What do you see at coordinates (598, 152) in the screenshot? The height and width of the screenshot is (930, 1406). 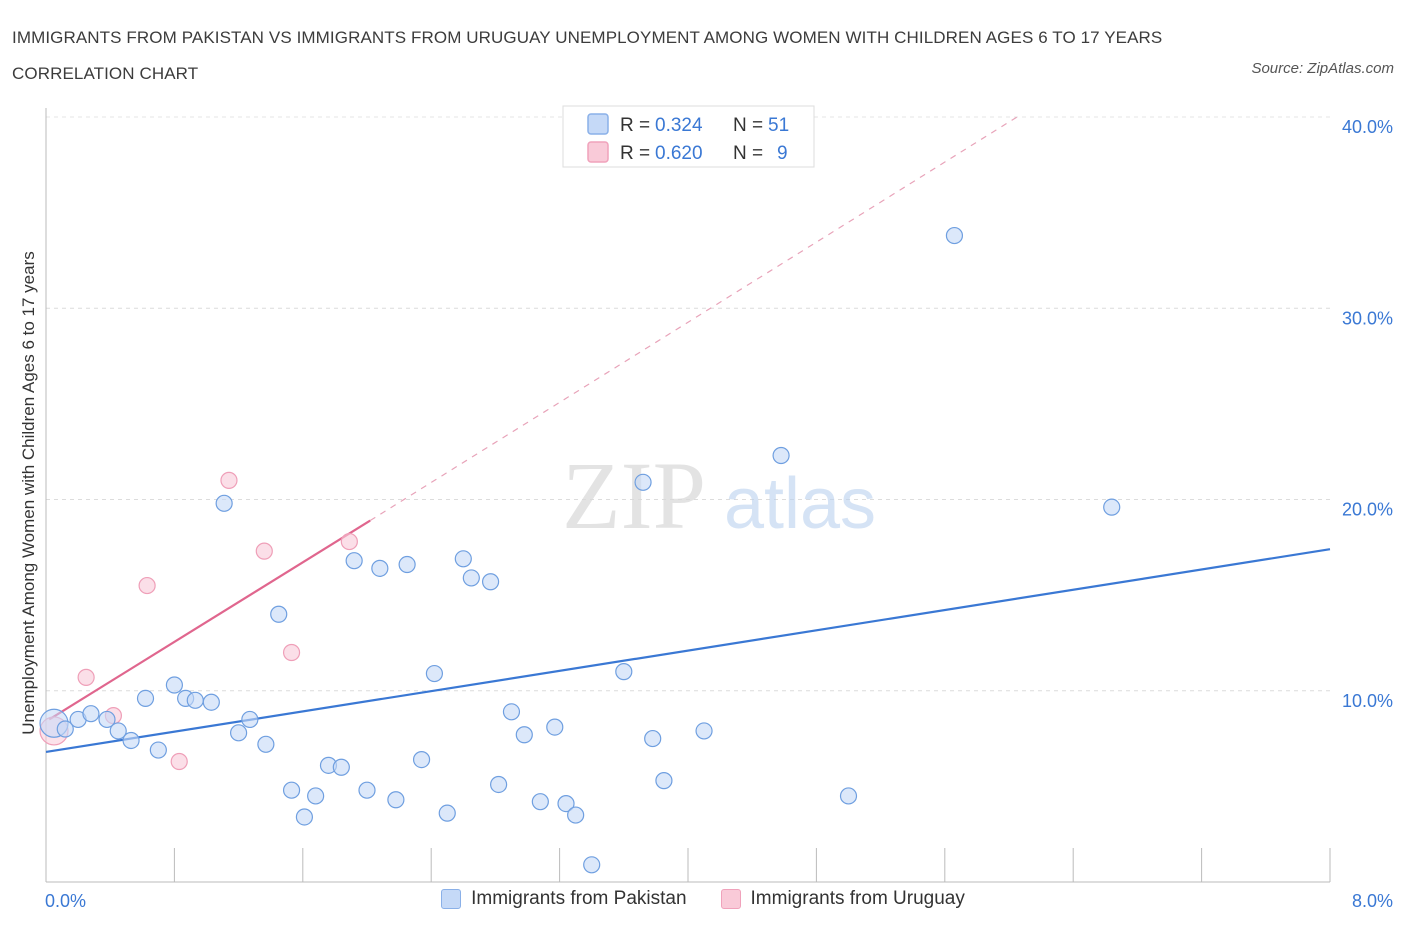 I see `legend-swatch-uruguay` at bounding box center [598, 152].